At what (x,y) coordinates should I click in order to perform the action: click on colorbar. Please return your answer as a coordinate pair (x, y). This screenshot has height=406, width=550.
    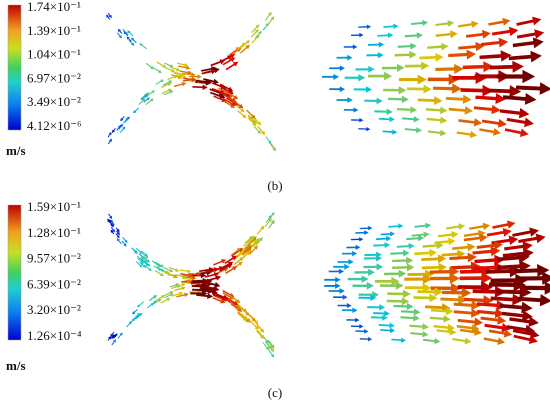
    Looking at the image, I should click on (14, 67).